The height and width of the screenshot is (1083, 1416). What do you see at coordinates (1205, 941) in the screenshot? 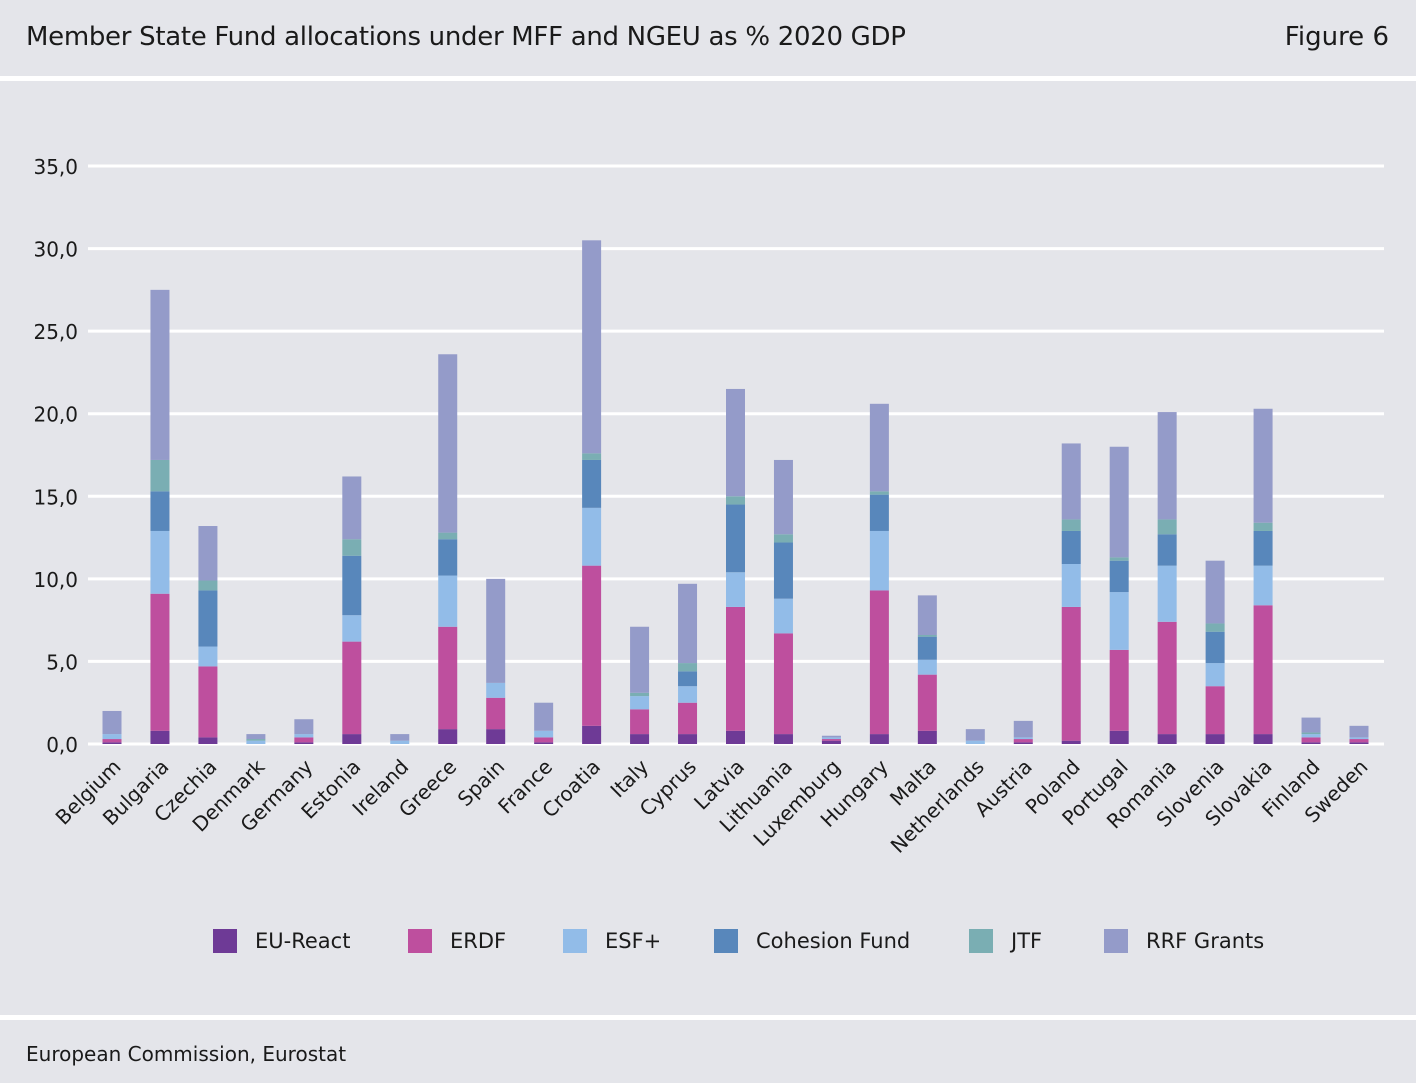
I see `legend-label: RRF Grants` at bounding box center [1205, 941].